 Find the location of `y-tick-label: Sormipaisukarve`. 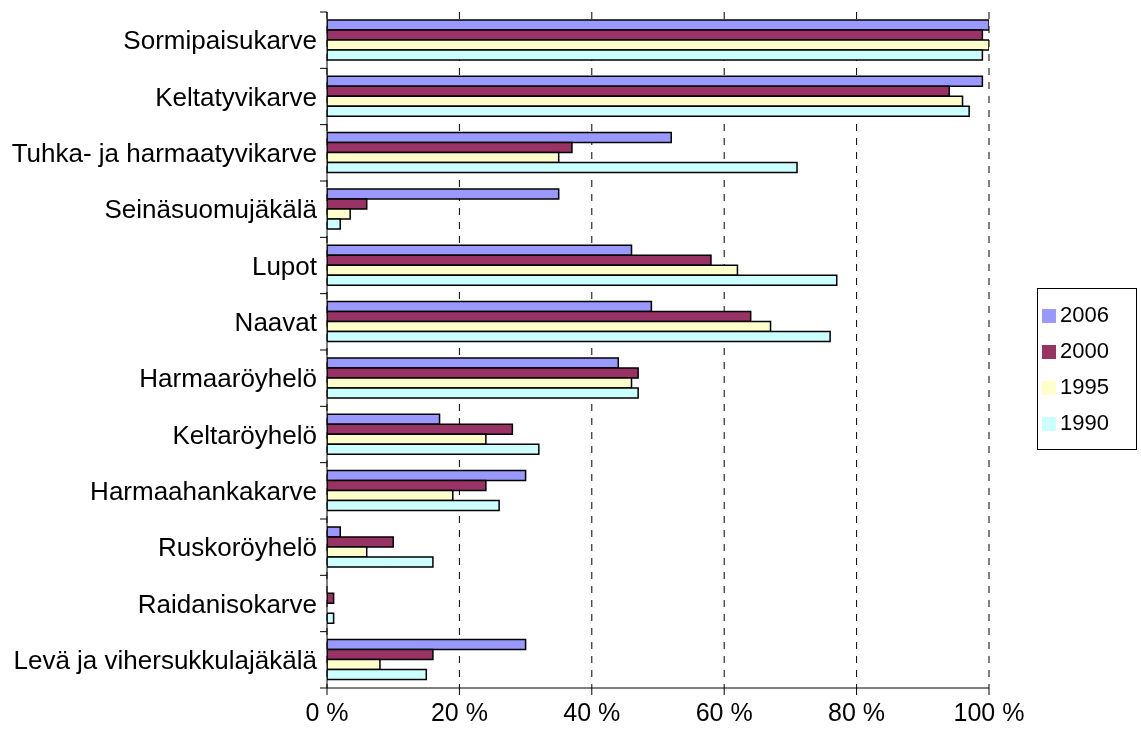

y-tick-label: Sormipaisukarve is located at coordinates (220, 40).